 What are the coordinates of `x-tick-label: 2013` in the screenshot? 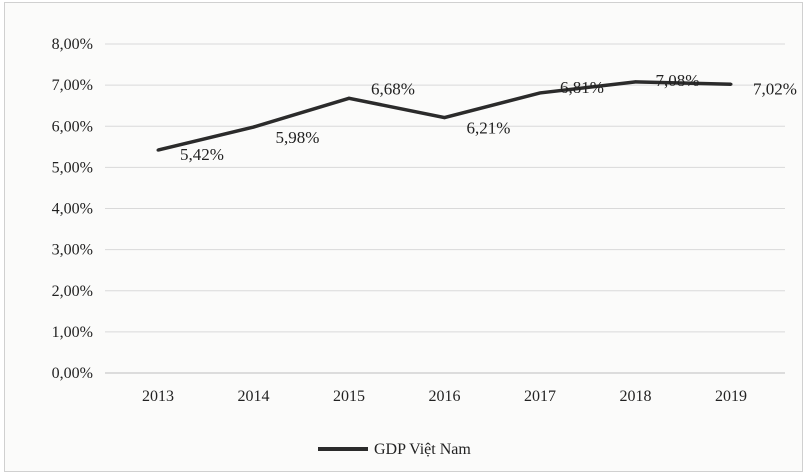 It's located at (158, 396).